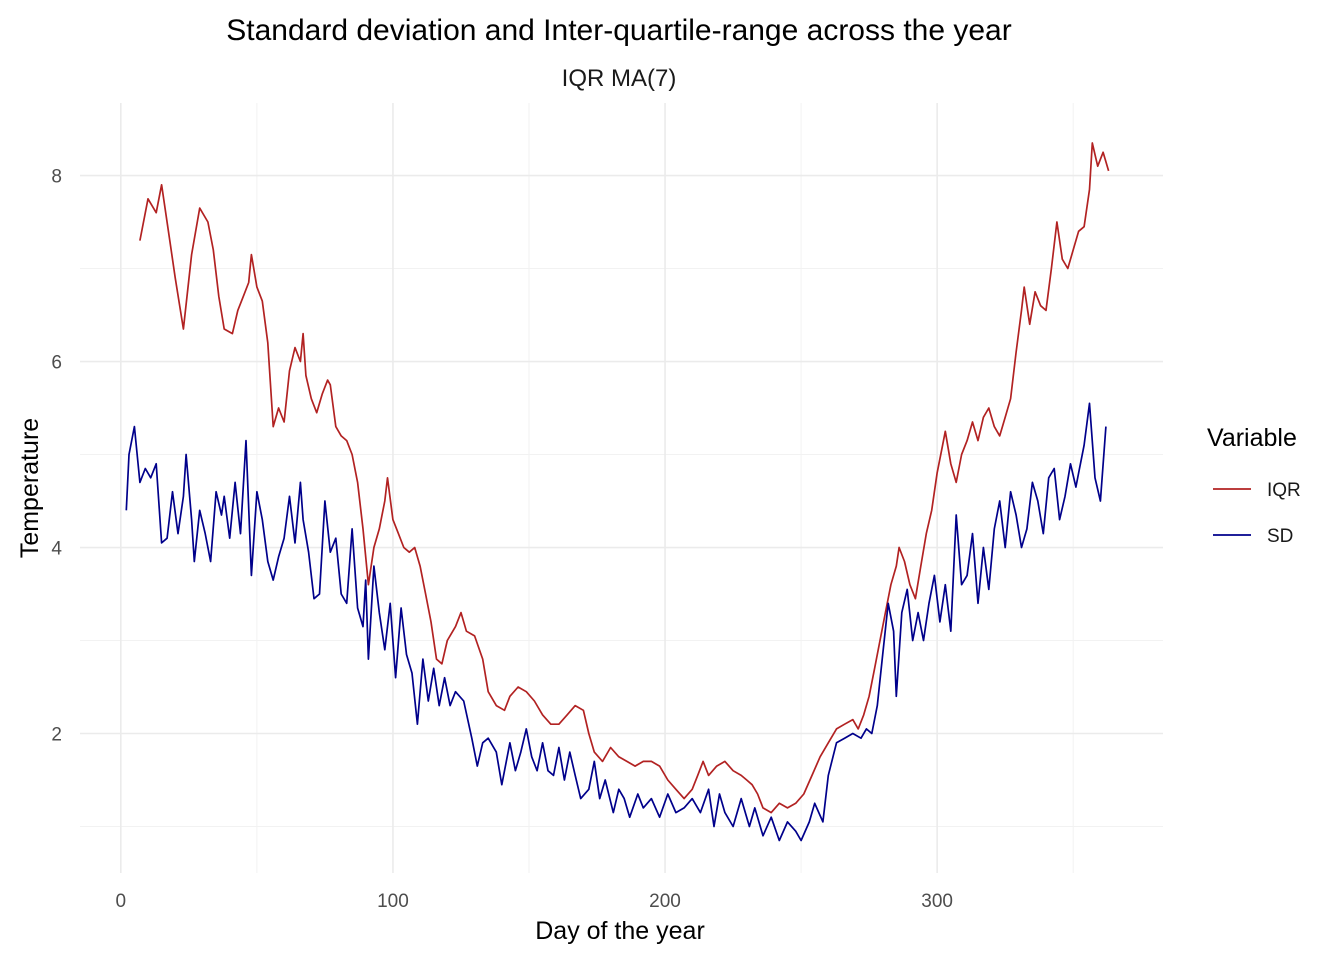 The image size is (1344, 960). I want to click on legend-title: Variable, so click(1252, 438).